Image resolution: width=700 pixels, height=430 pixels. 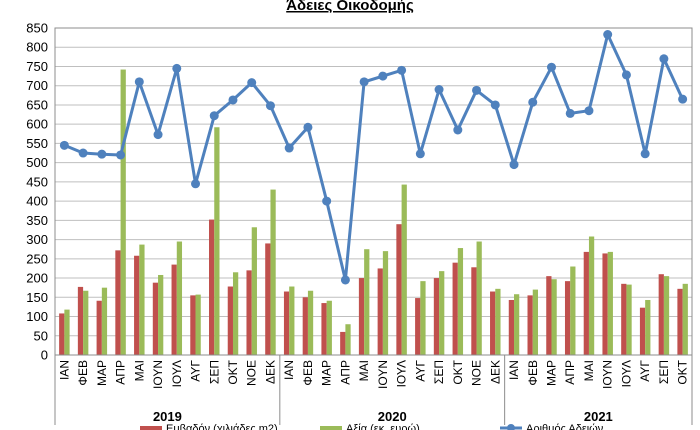 What do you see at coordinates (37, 278) in the screenshot?
I see `y-tick-label: 200` at bounding box center [37, 278].